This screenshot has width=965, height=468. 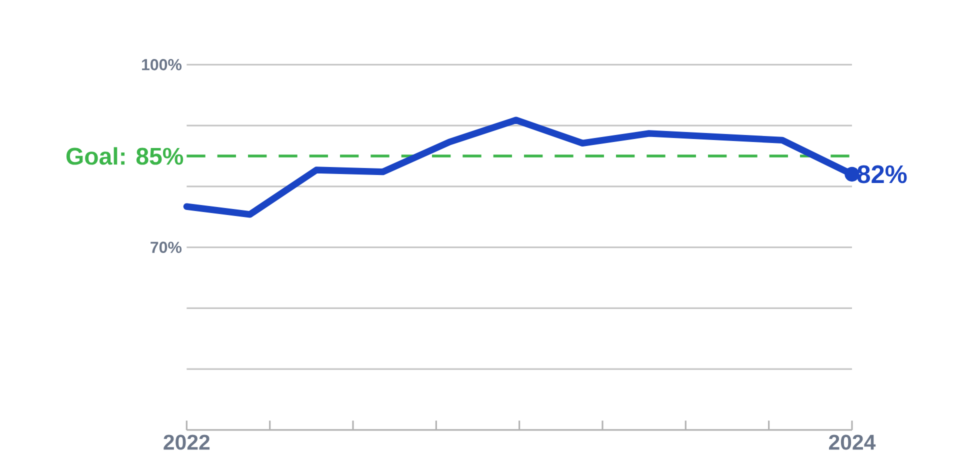 I want to click on ref-line-label: Goal: 85%, so click(x=125, y=156).